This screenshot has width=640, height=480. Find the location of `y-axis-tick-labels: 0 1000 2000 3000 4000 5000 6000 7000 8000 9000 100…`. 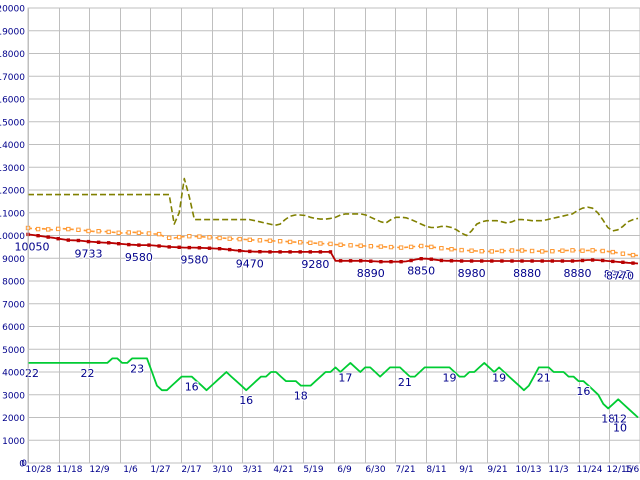

y-axis-tick-labels: 0 1000 2000 3000 4000 5000 6000 7000 8000 9000 100… is located at coordinates (12, 237).